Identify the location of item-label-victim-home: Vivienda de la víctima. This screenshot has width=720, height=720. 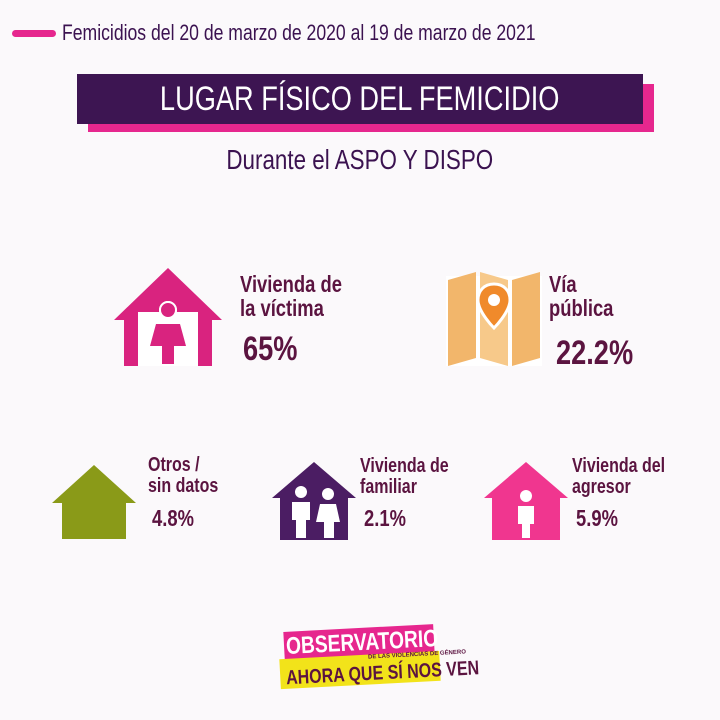
(291, 296).